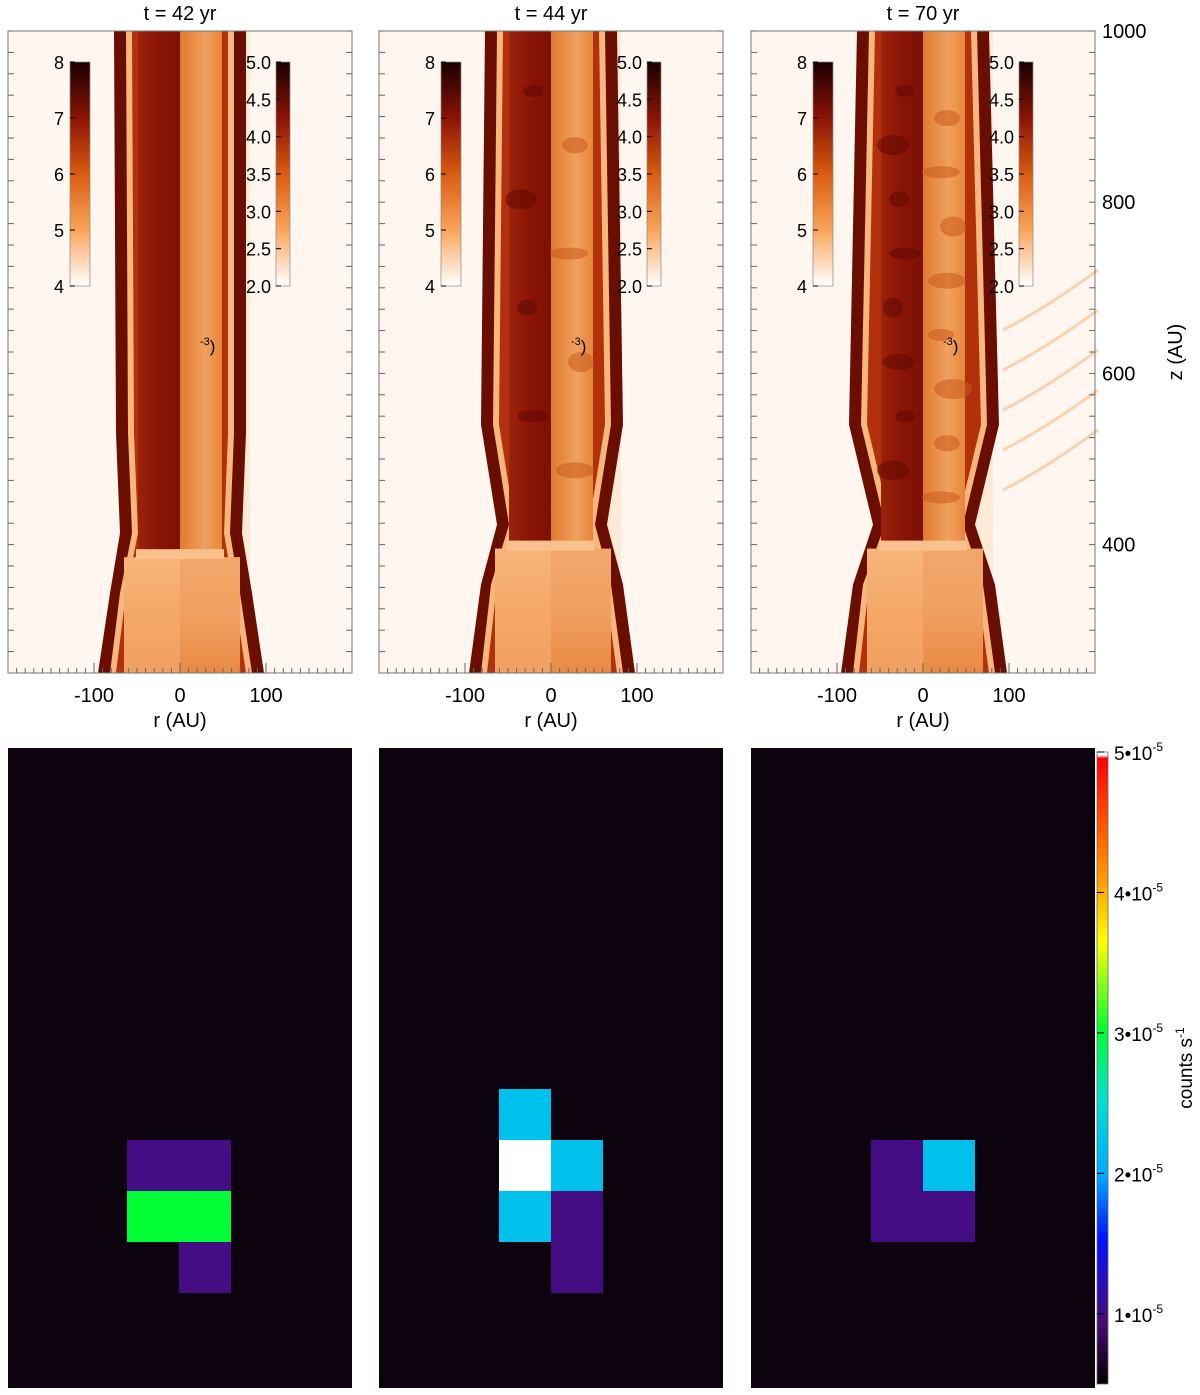  Describe the element at coordinates (1133, 1035) in the screenshot. I see `counts-tick-mantissa: 3•10` at that location.